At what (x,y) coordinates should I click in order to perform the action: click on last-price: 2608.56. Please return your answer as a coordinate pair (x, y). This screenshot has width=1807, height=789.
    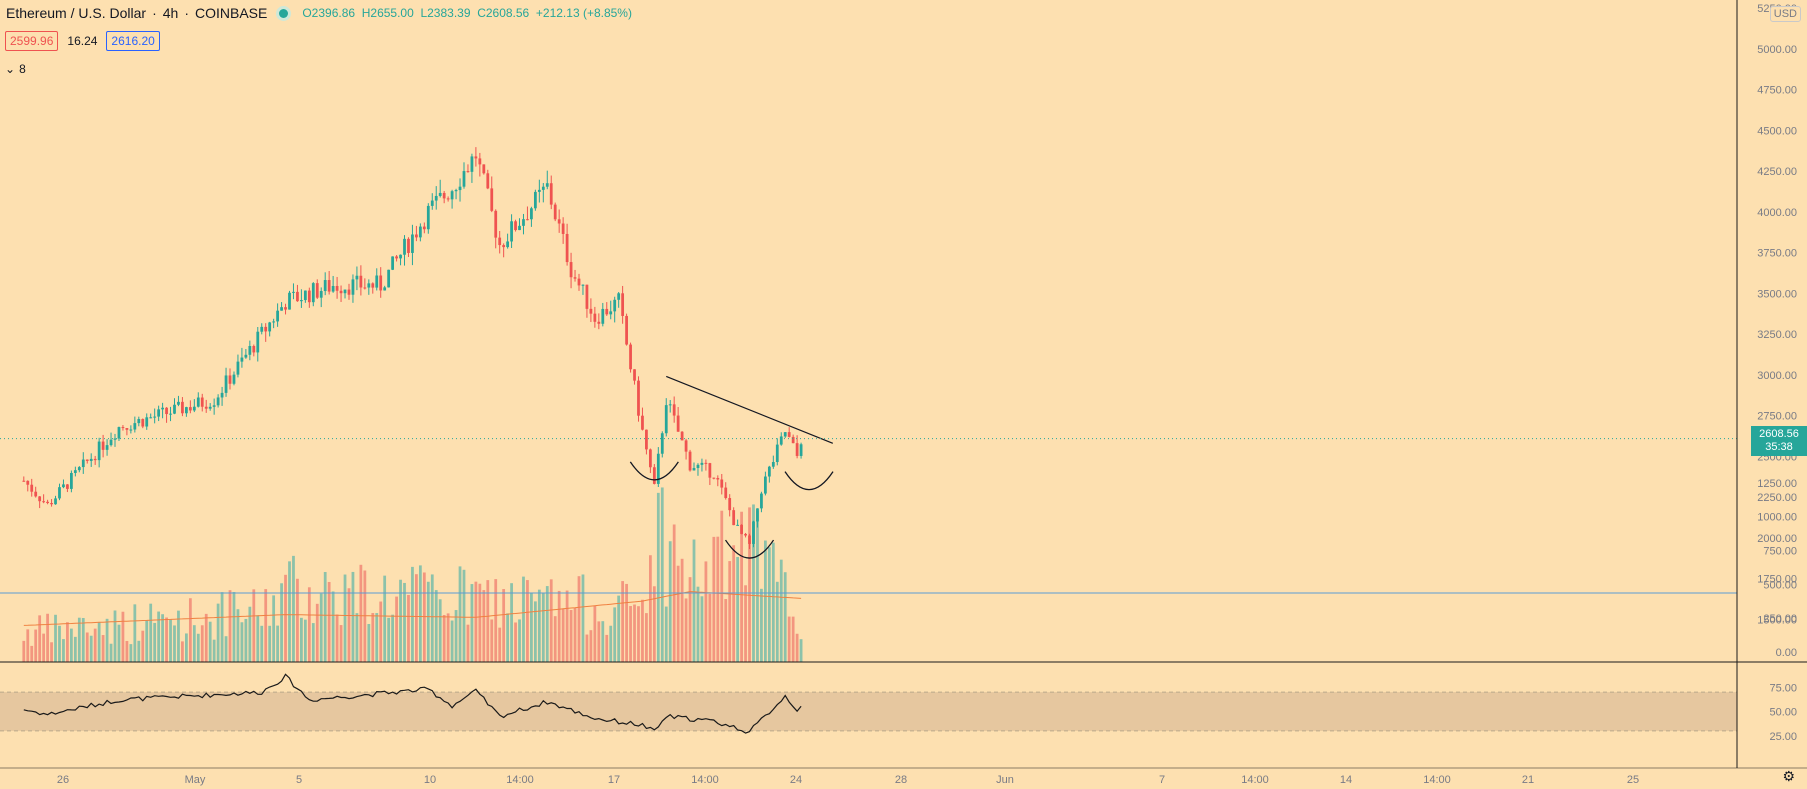
    Looking at the image, I should click on (1779, 433).